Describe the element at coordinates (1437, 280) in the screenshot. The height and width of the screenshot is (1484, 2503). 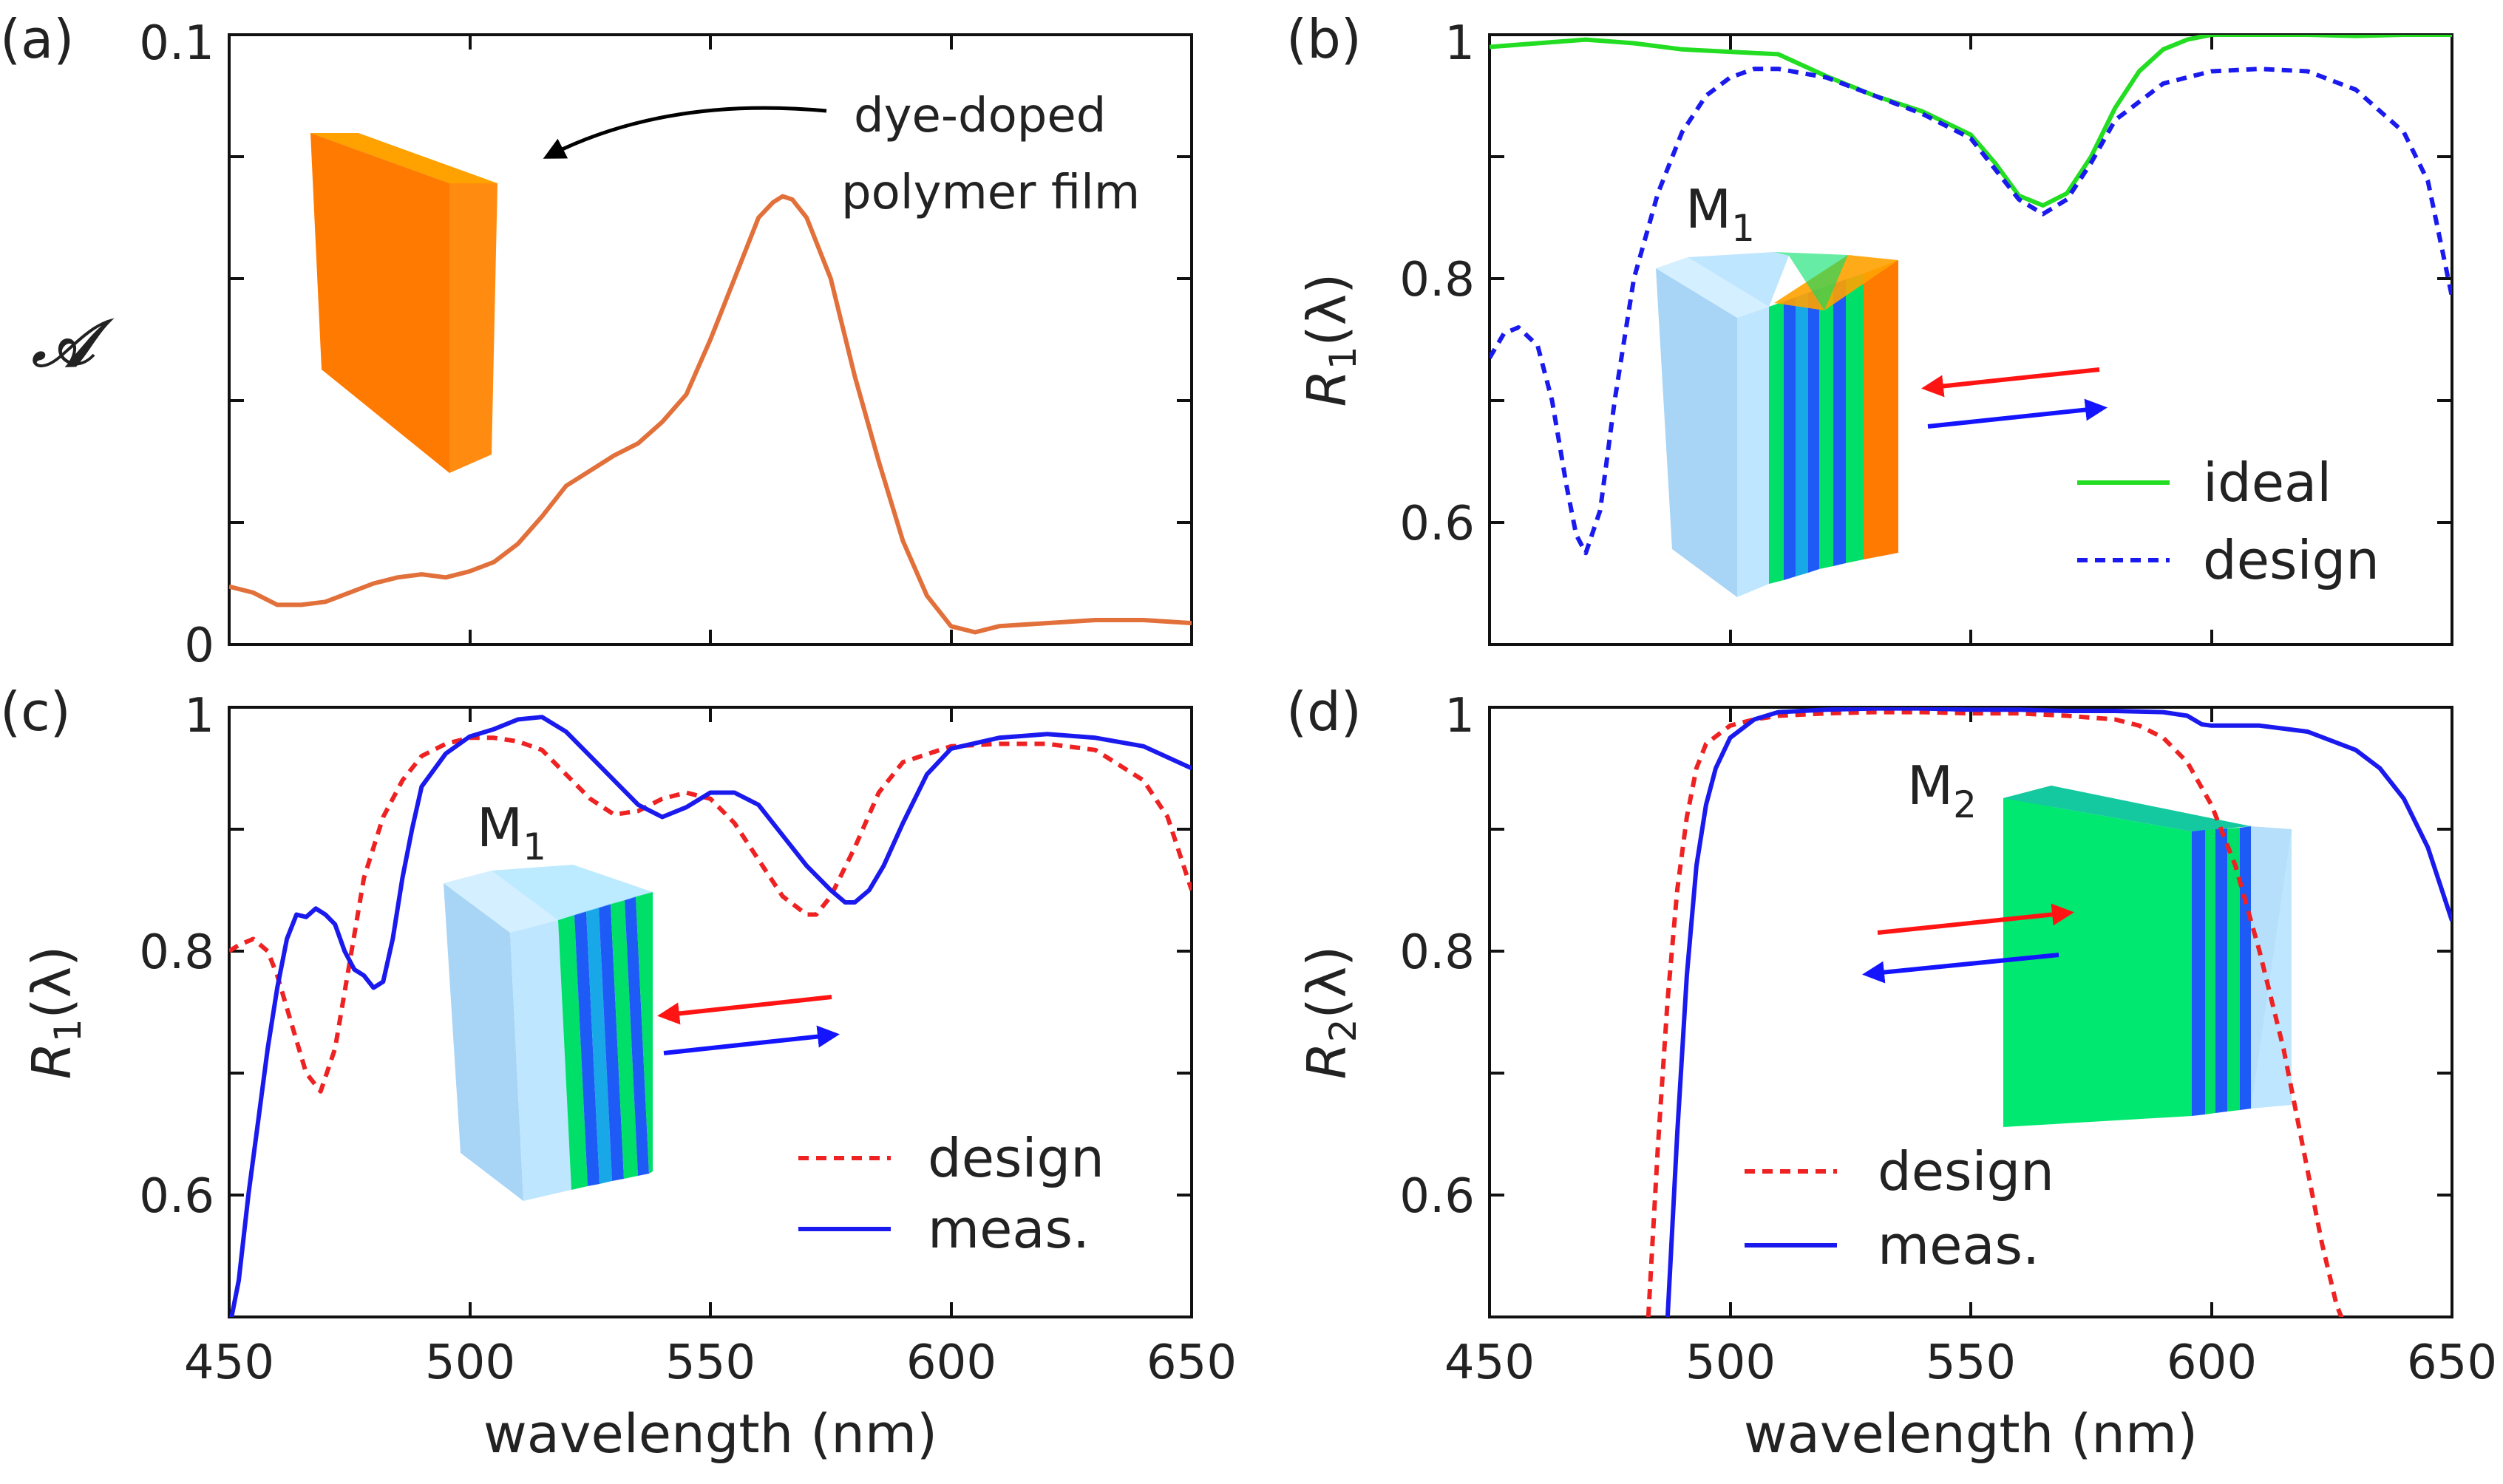
I see `panel-b-ytick-1: 0.8` at that location.